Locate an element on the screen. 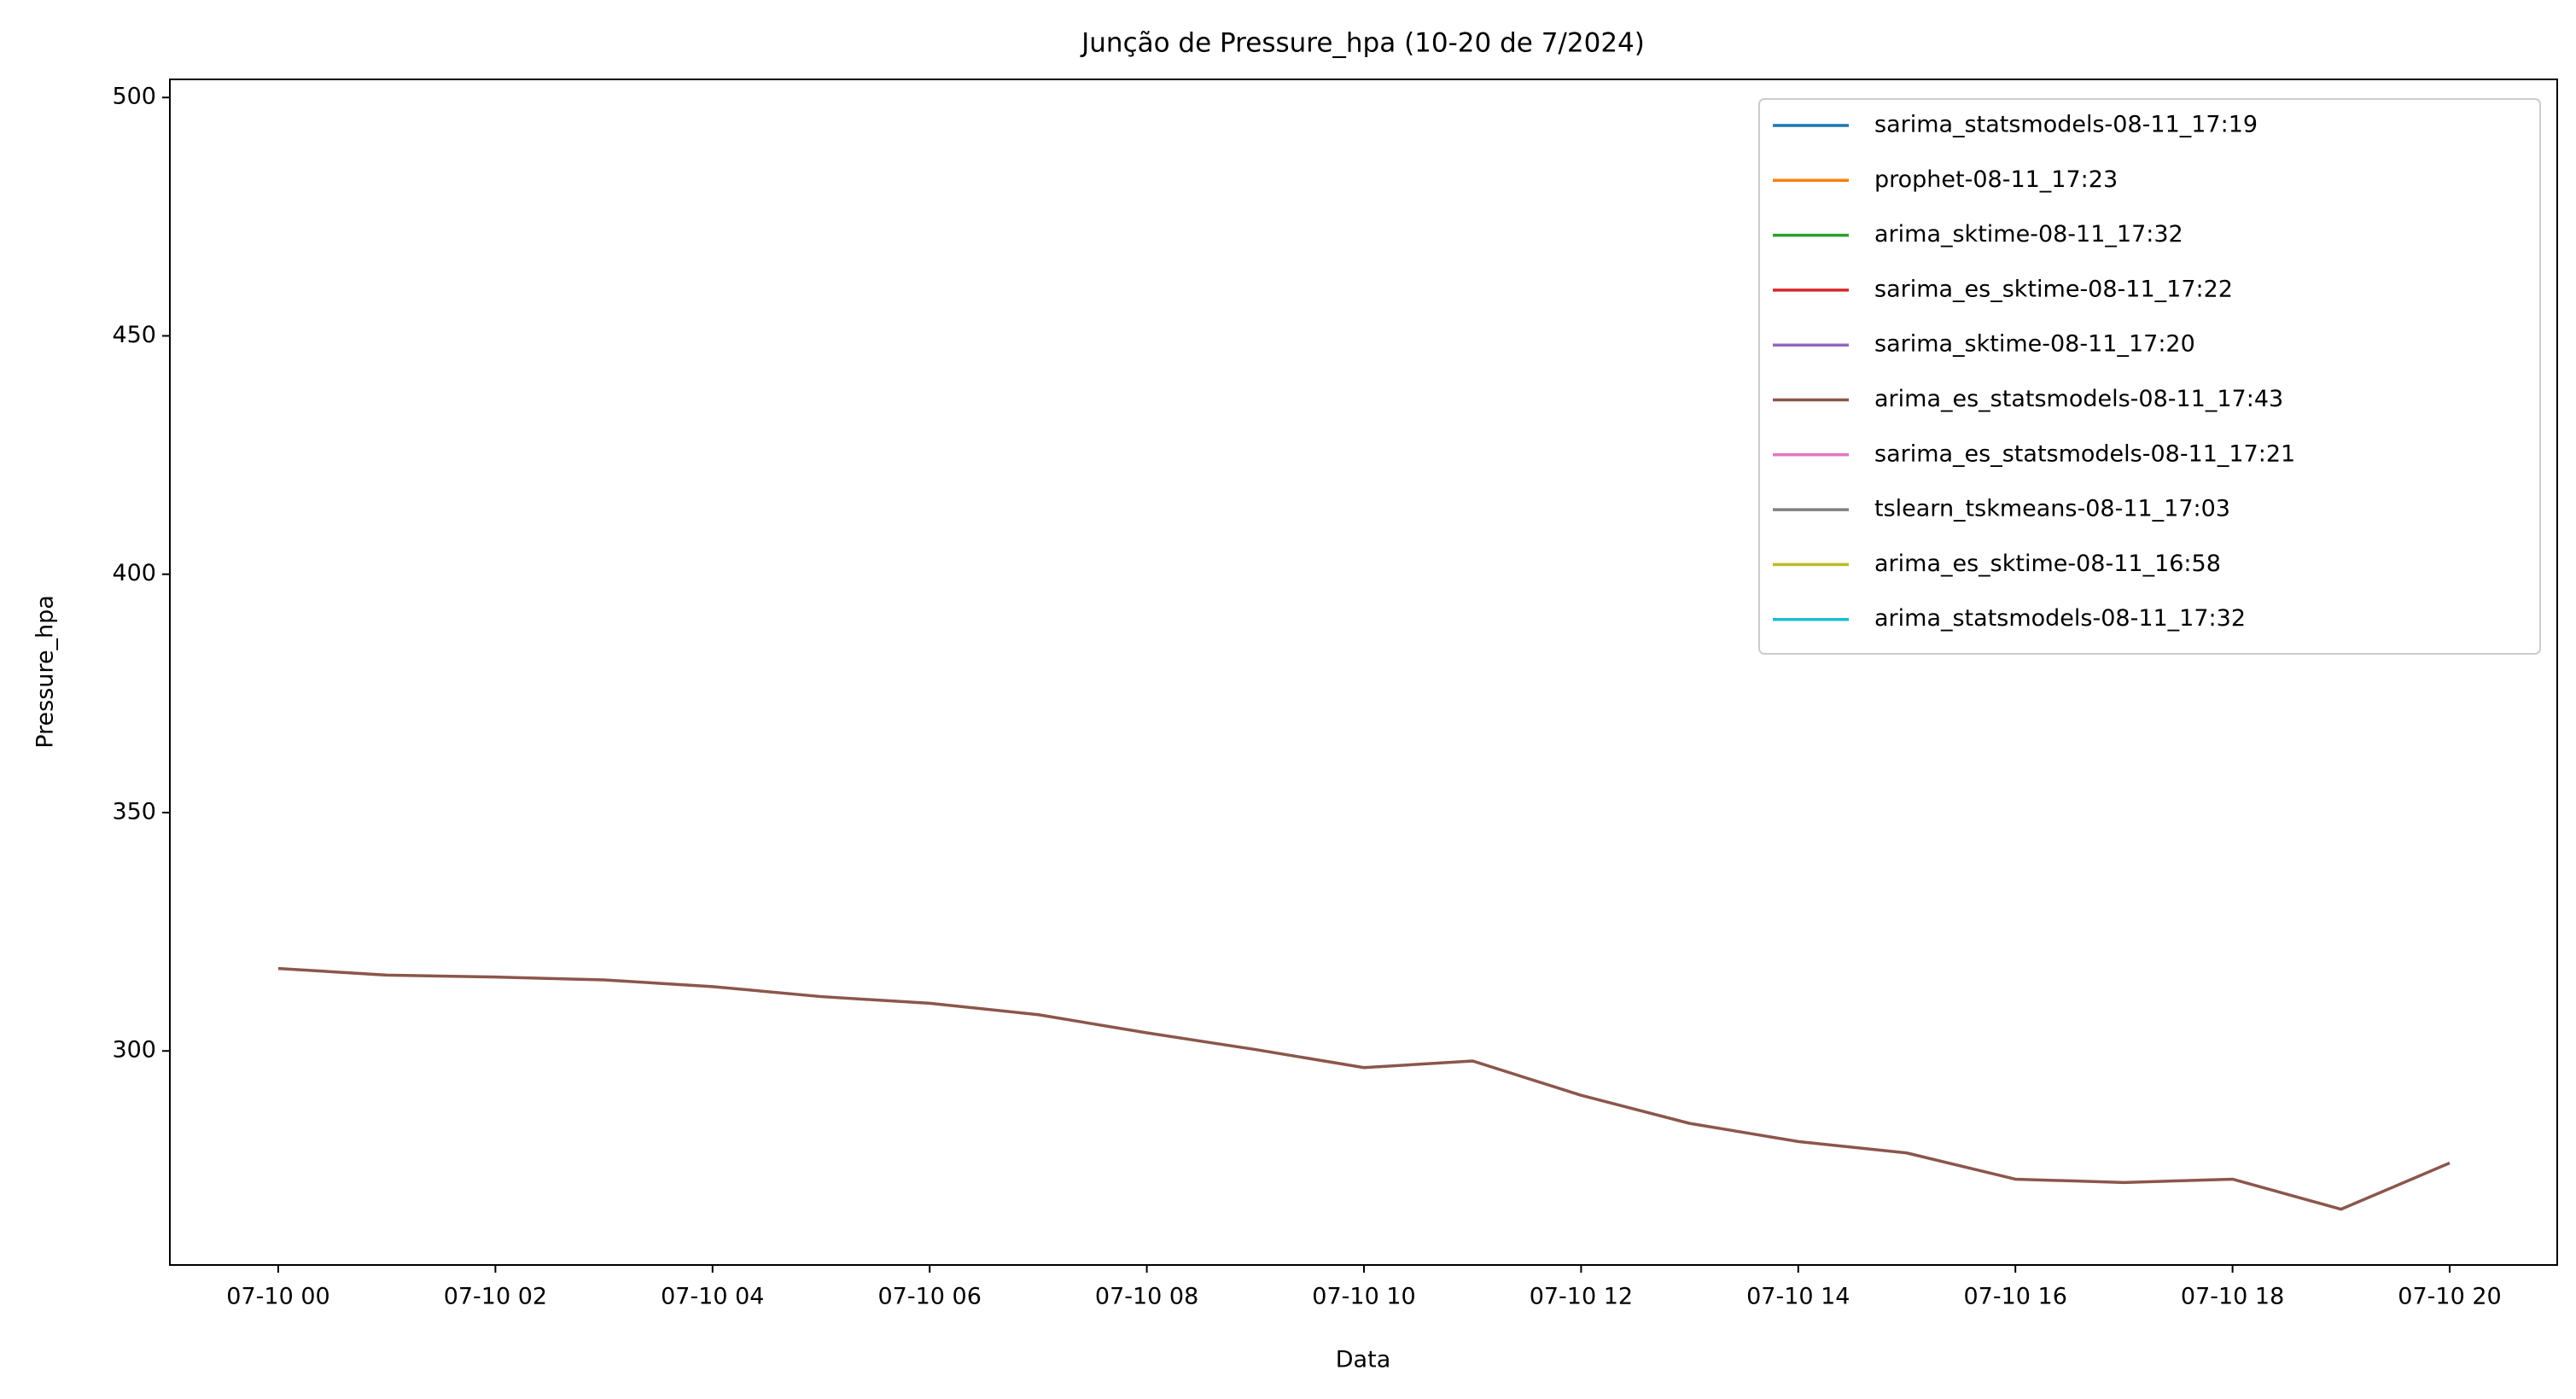 Image resolution: width=2576 pixels, height=1399 pixels. x-tick-label: 07-10 20 is located at coordinates (2449, 1297).